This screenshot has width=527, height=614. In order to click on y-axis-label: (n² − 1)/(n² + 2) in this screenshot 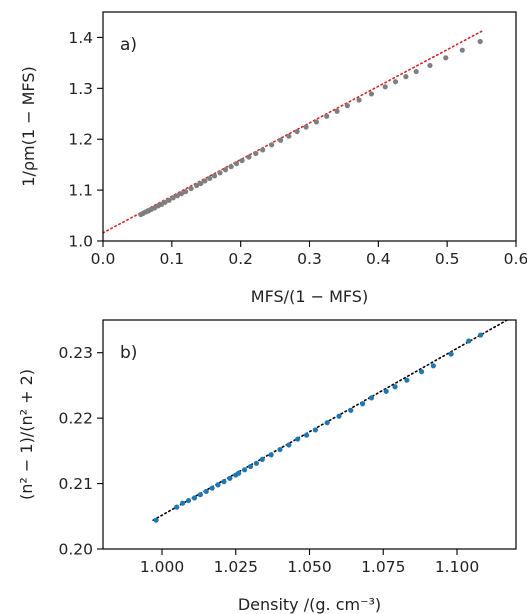, I will do `click(26, 434)`.